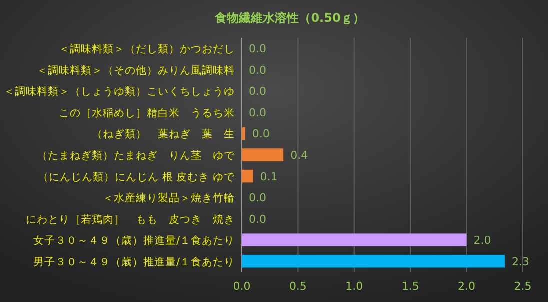 This screenshot has height=302, width=548. I want to click on y-tick-label: ＜調味料類＞（しょうゆ類）こいくちしょうゆ, so click(119, 91).